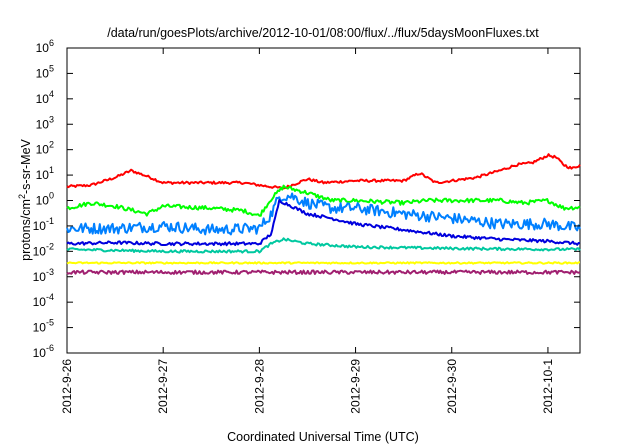 The width and height of the screenshot is (640, 448). I want to click on y-axis-label-sup: 2, so click(22, 196).